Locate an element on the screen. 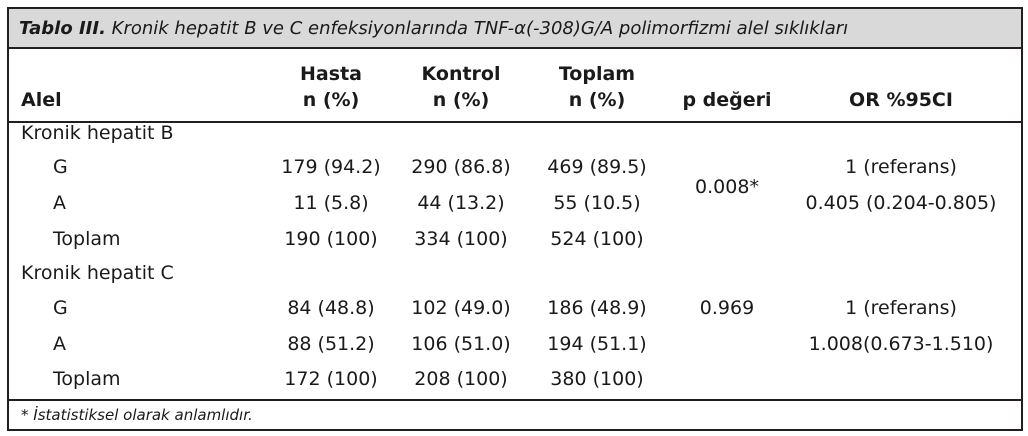 Image resolution: width=1028 pixels, height=436 pixels. p-value-hepatit-c: 0.969 is located at coordinates (727, 308).